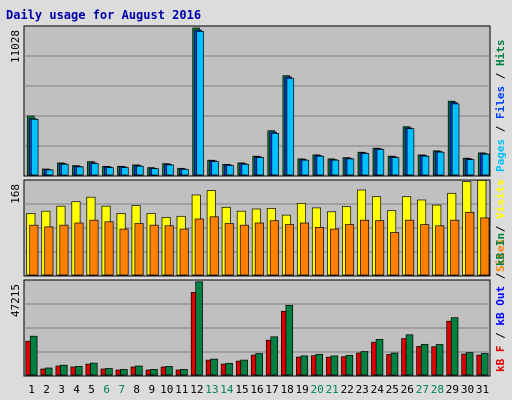 The height and width of the screenshot is (400, 512). What do you see at coordinates (166, 389) in the screenshot?
I see `x-tick-label: 10` at bounding box center [166, 389].